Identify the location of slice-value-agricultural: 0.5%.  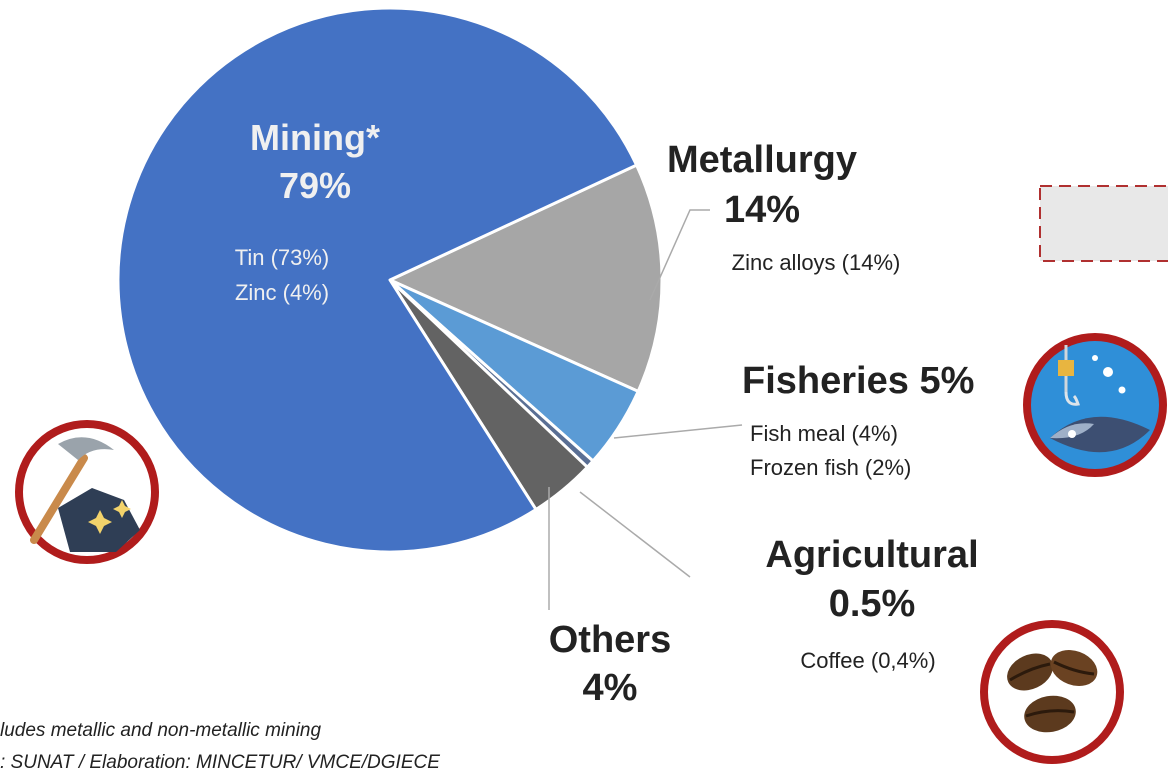
(872, 604).